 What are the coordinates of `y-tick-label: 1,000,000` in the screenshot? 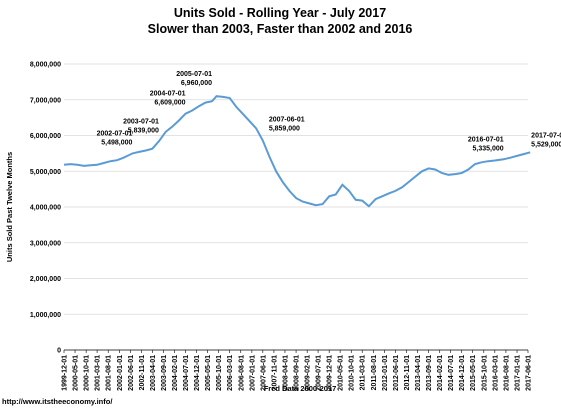 It's located at (45, 315).